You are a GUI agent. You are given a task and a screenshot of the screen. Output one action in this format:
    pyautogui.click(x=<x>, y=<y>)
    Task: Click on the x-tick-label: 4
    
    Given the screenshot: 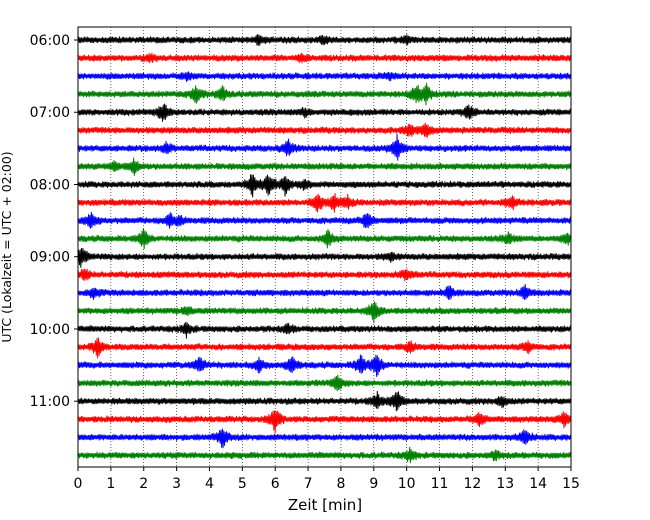 What is the action you would take?
    pyautogui.click(x=209, y=484)
    